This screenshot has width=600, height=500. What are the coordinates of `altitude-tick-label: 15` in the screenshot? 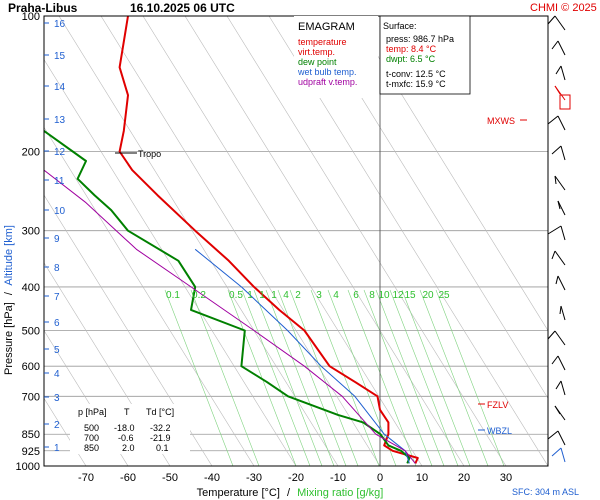 It's located at (60, 56).